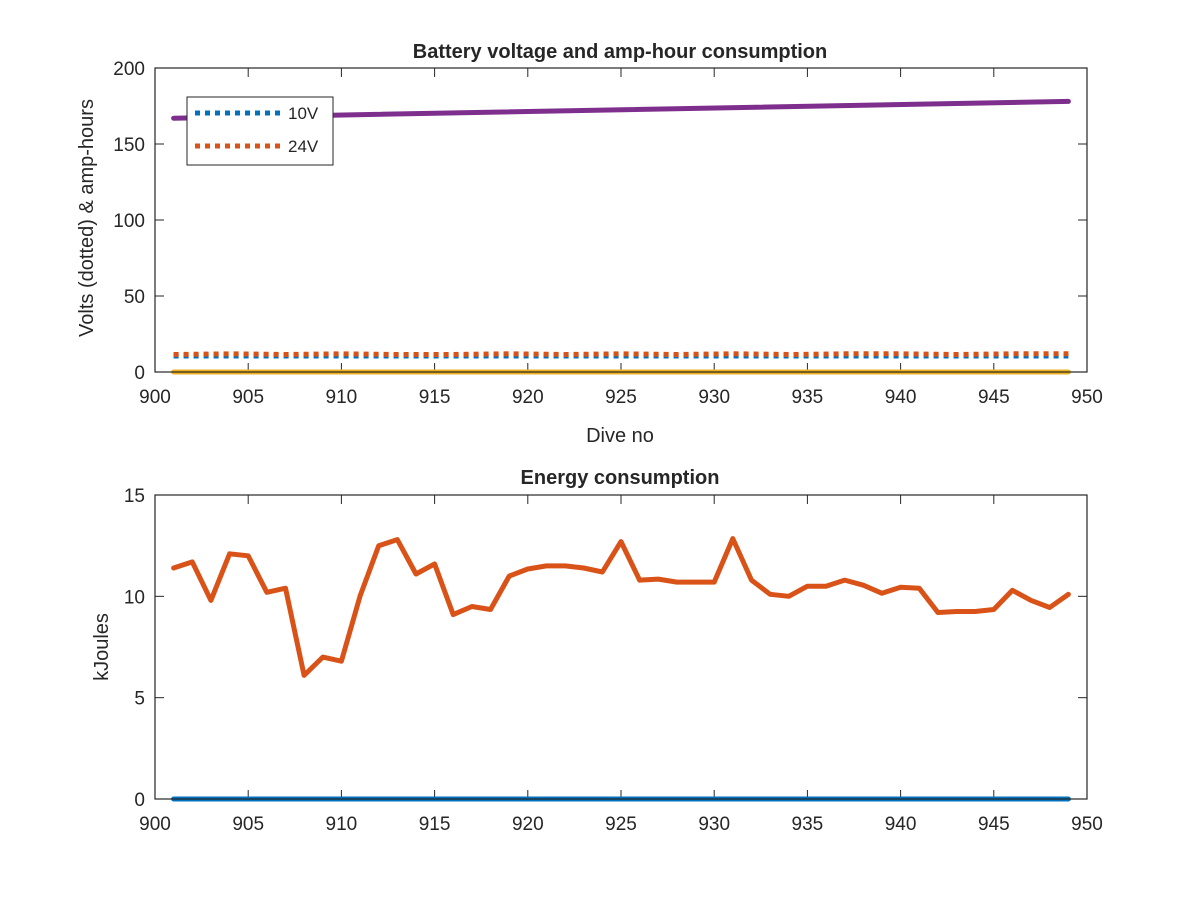 The image size is (1200, 905). What do you see at coordinates (87, 218) in the screenshot?
I see `y-axis-label: Volts (dotted) & amp-hours` at bounding box center [87, 218].